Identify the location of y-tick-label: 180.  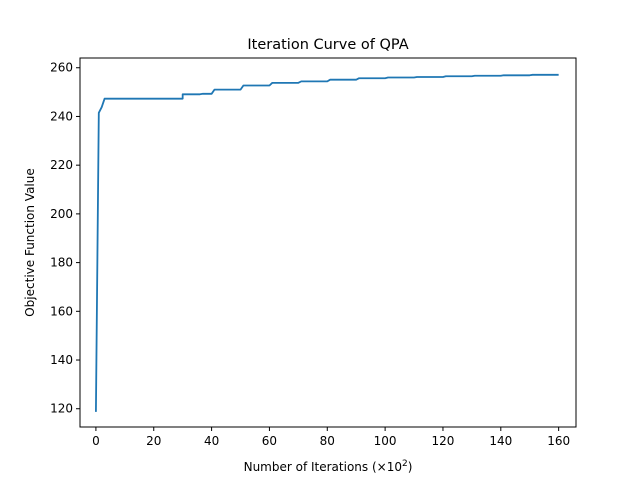
(61, 263).